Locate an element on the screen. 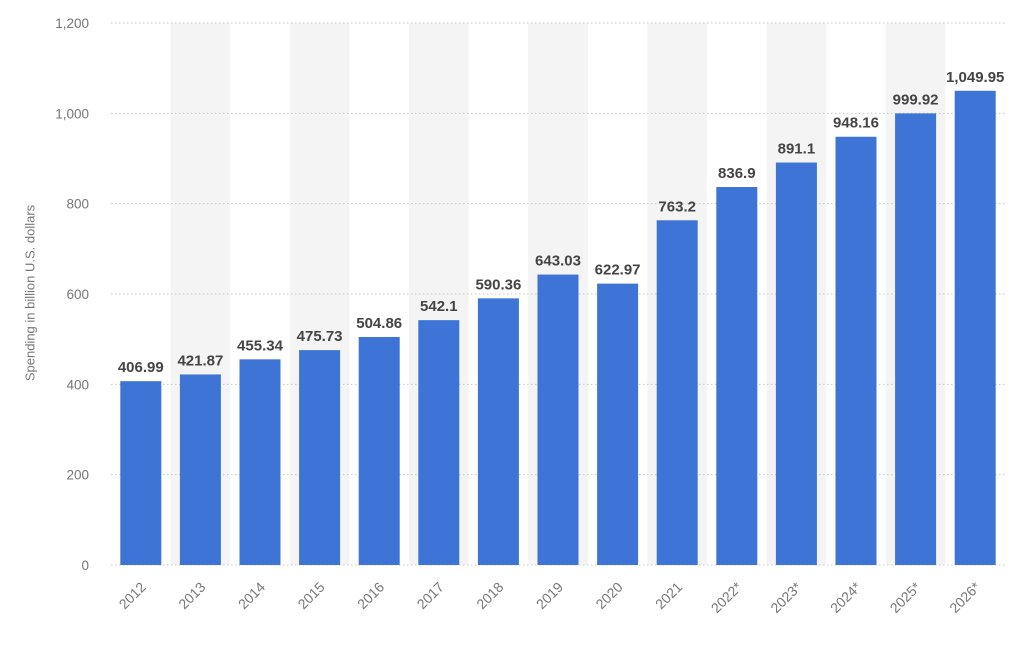 The width and height of the screenshot is (1024, 647). data-label: 455.34 is located at coordinates (260, 345).